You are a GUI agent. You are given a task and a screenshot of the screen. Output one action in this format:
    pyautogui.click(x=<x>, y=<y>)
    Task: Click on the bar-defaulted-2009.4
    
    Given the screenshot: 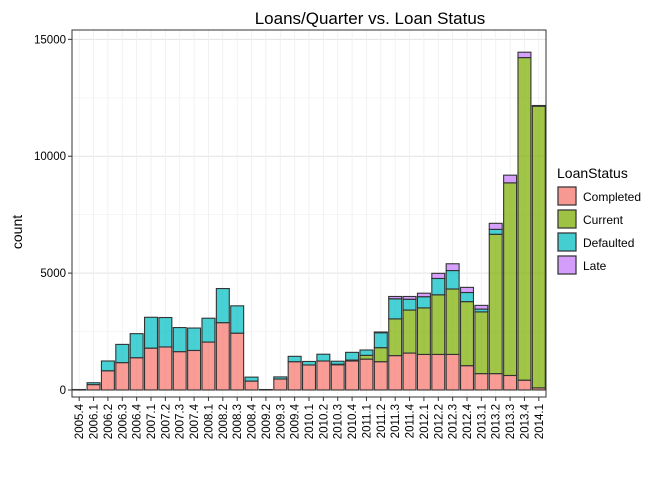 What is the action you would take?
    pyautogui.click(x=294, y=359)
    